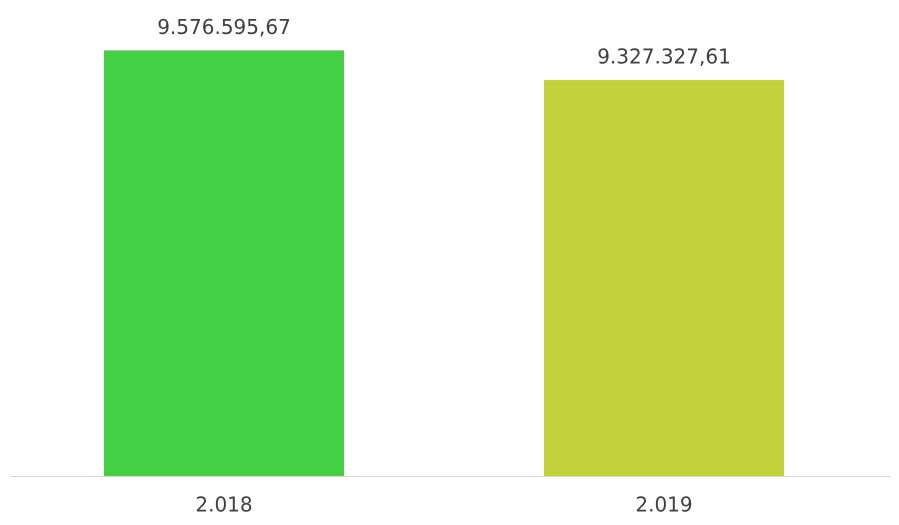  What do you see at coordinates (664, 57) in the screenshot?
I see `data-label: 9.327.327,61` at bounding box center [664, 57].